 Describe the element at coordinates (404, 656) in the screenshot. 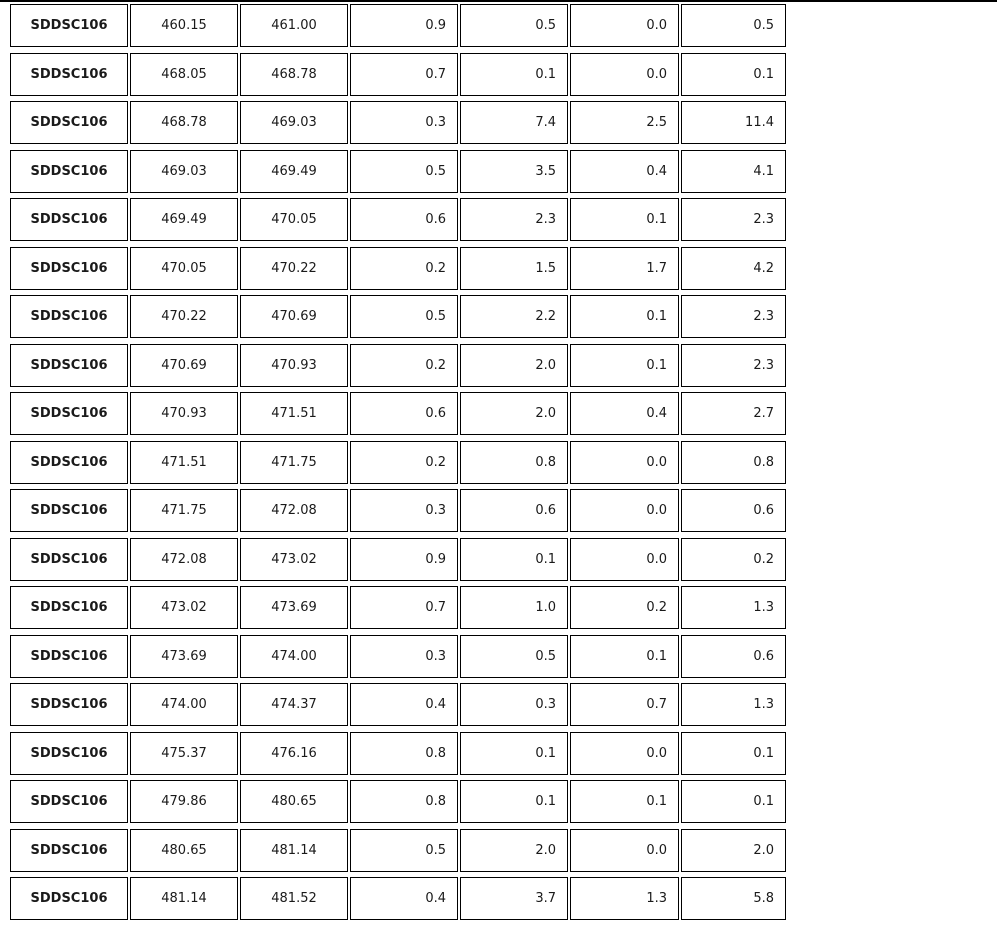

I see `table-cell: 0.3` at that location.